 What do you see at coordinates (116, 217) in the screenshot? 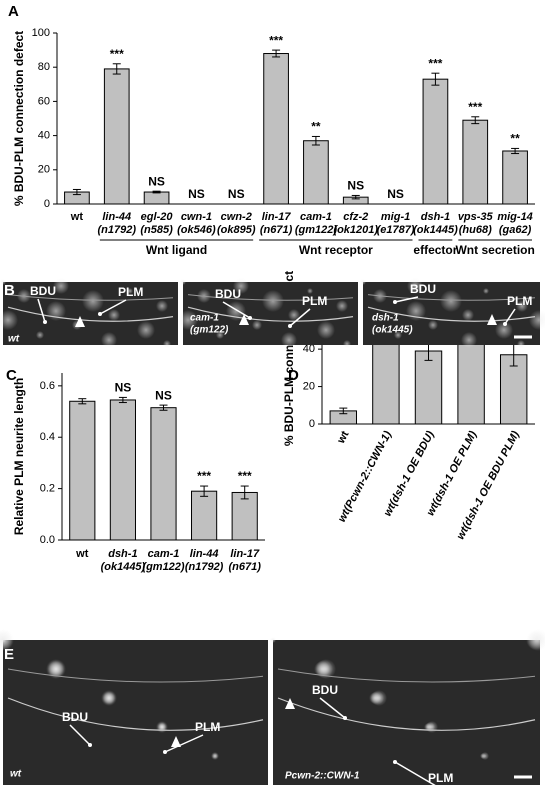
I see `x-tick-label: lin-44` at bounding box center [116, 217].